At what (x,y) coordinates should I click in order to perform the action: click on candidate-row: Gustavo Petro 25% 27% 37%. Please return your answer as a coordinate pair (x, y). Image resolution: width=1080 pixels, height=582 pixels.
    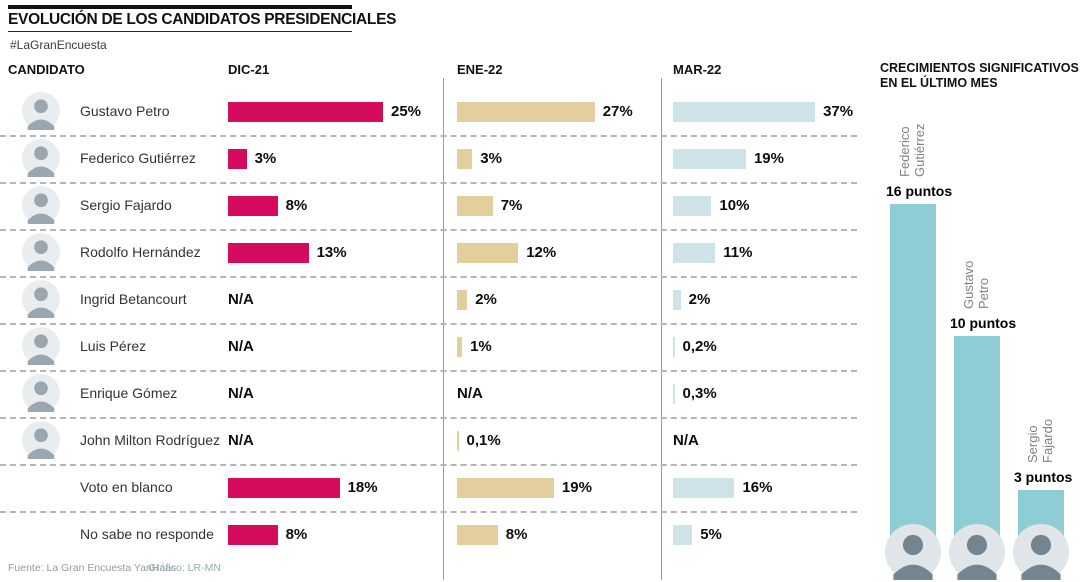
    Looking at the image, I should click on (428, 112).